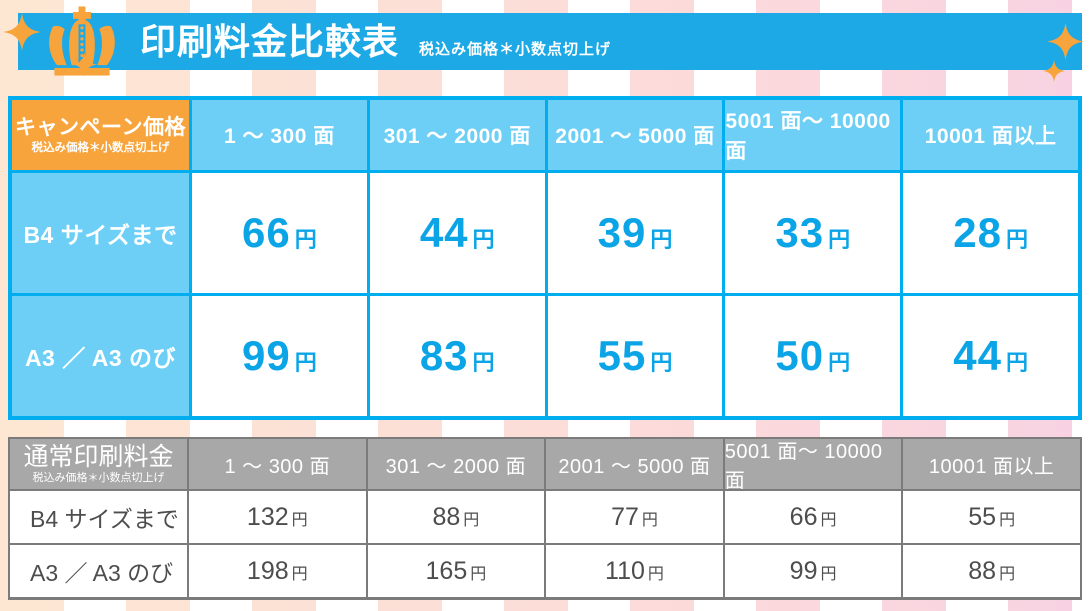 Image resolution: width=1090 pixels, height=611 pixels. I want to click on campaign-header-sublabel: 税込み価格＊小数点切上げ, so click(100, 147).